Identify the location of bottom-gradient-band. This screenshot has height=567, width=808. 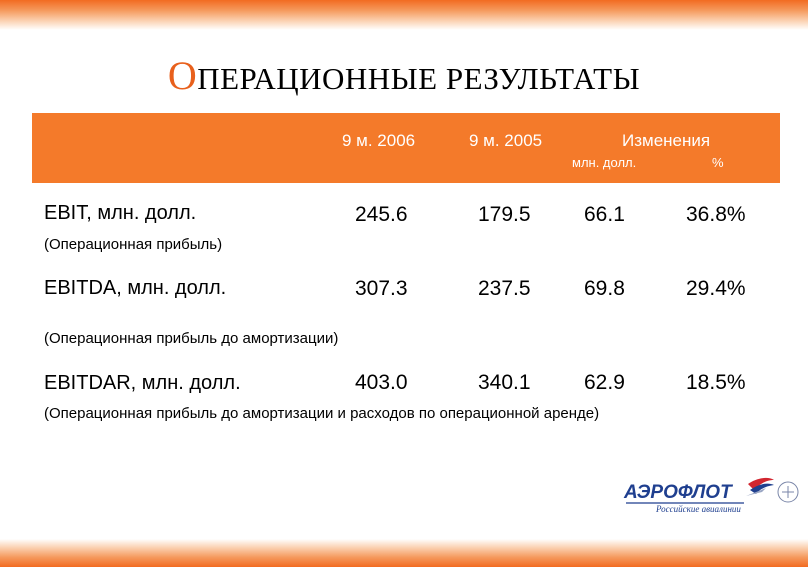
(404, 553).